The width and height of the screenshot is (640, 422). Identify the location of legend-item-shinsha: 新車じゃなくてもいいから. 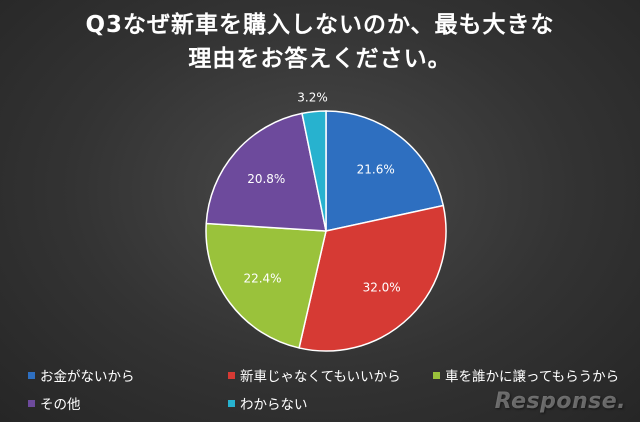
(314, 375).